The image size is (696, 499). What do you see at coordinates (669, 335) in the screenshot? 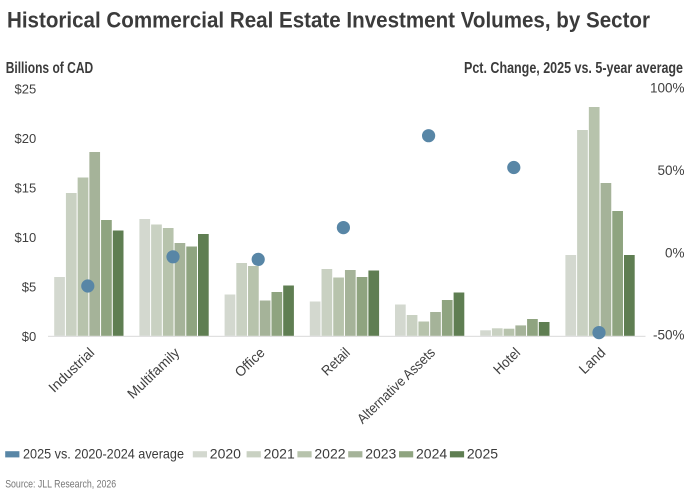
I see `svg-text: -50%` at bounding box center [669, 335].